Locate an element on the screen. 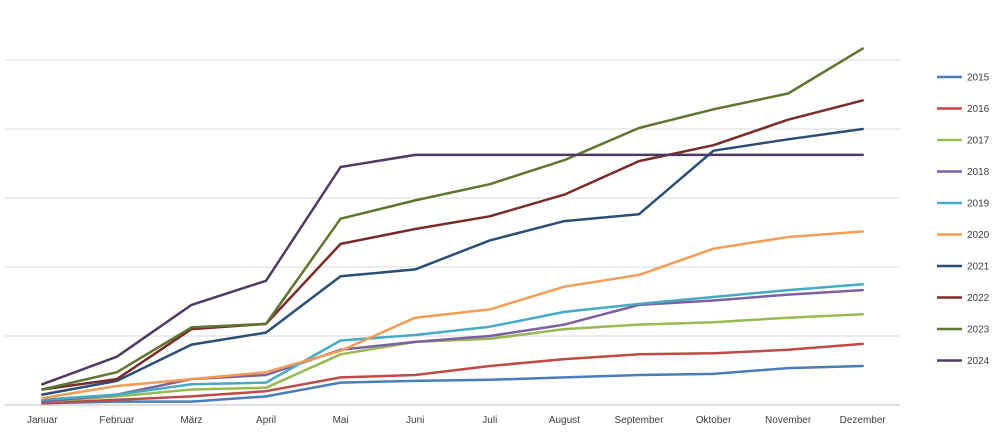  x-tick-label: Juli is located at coordinates (489, 420).